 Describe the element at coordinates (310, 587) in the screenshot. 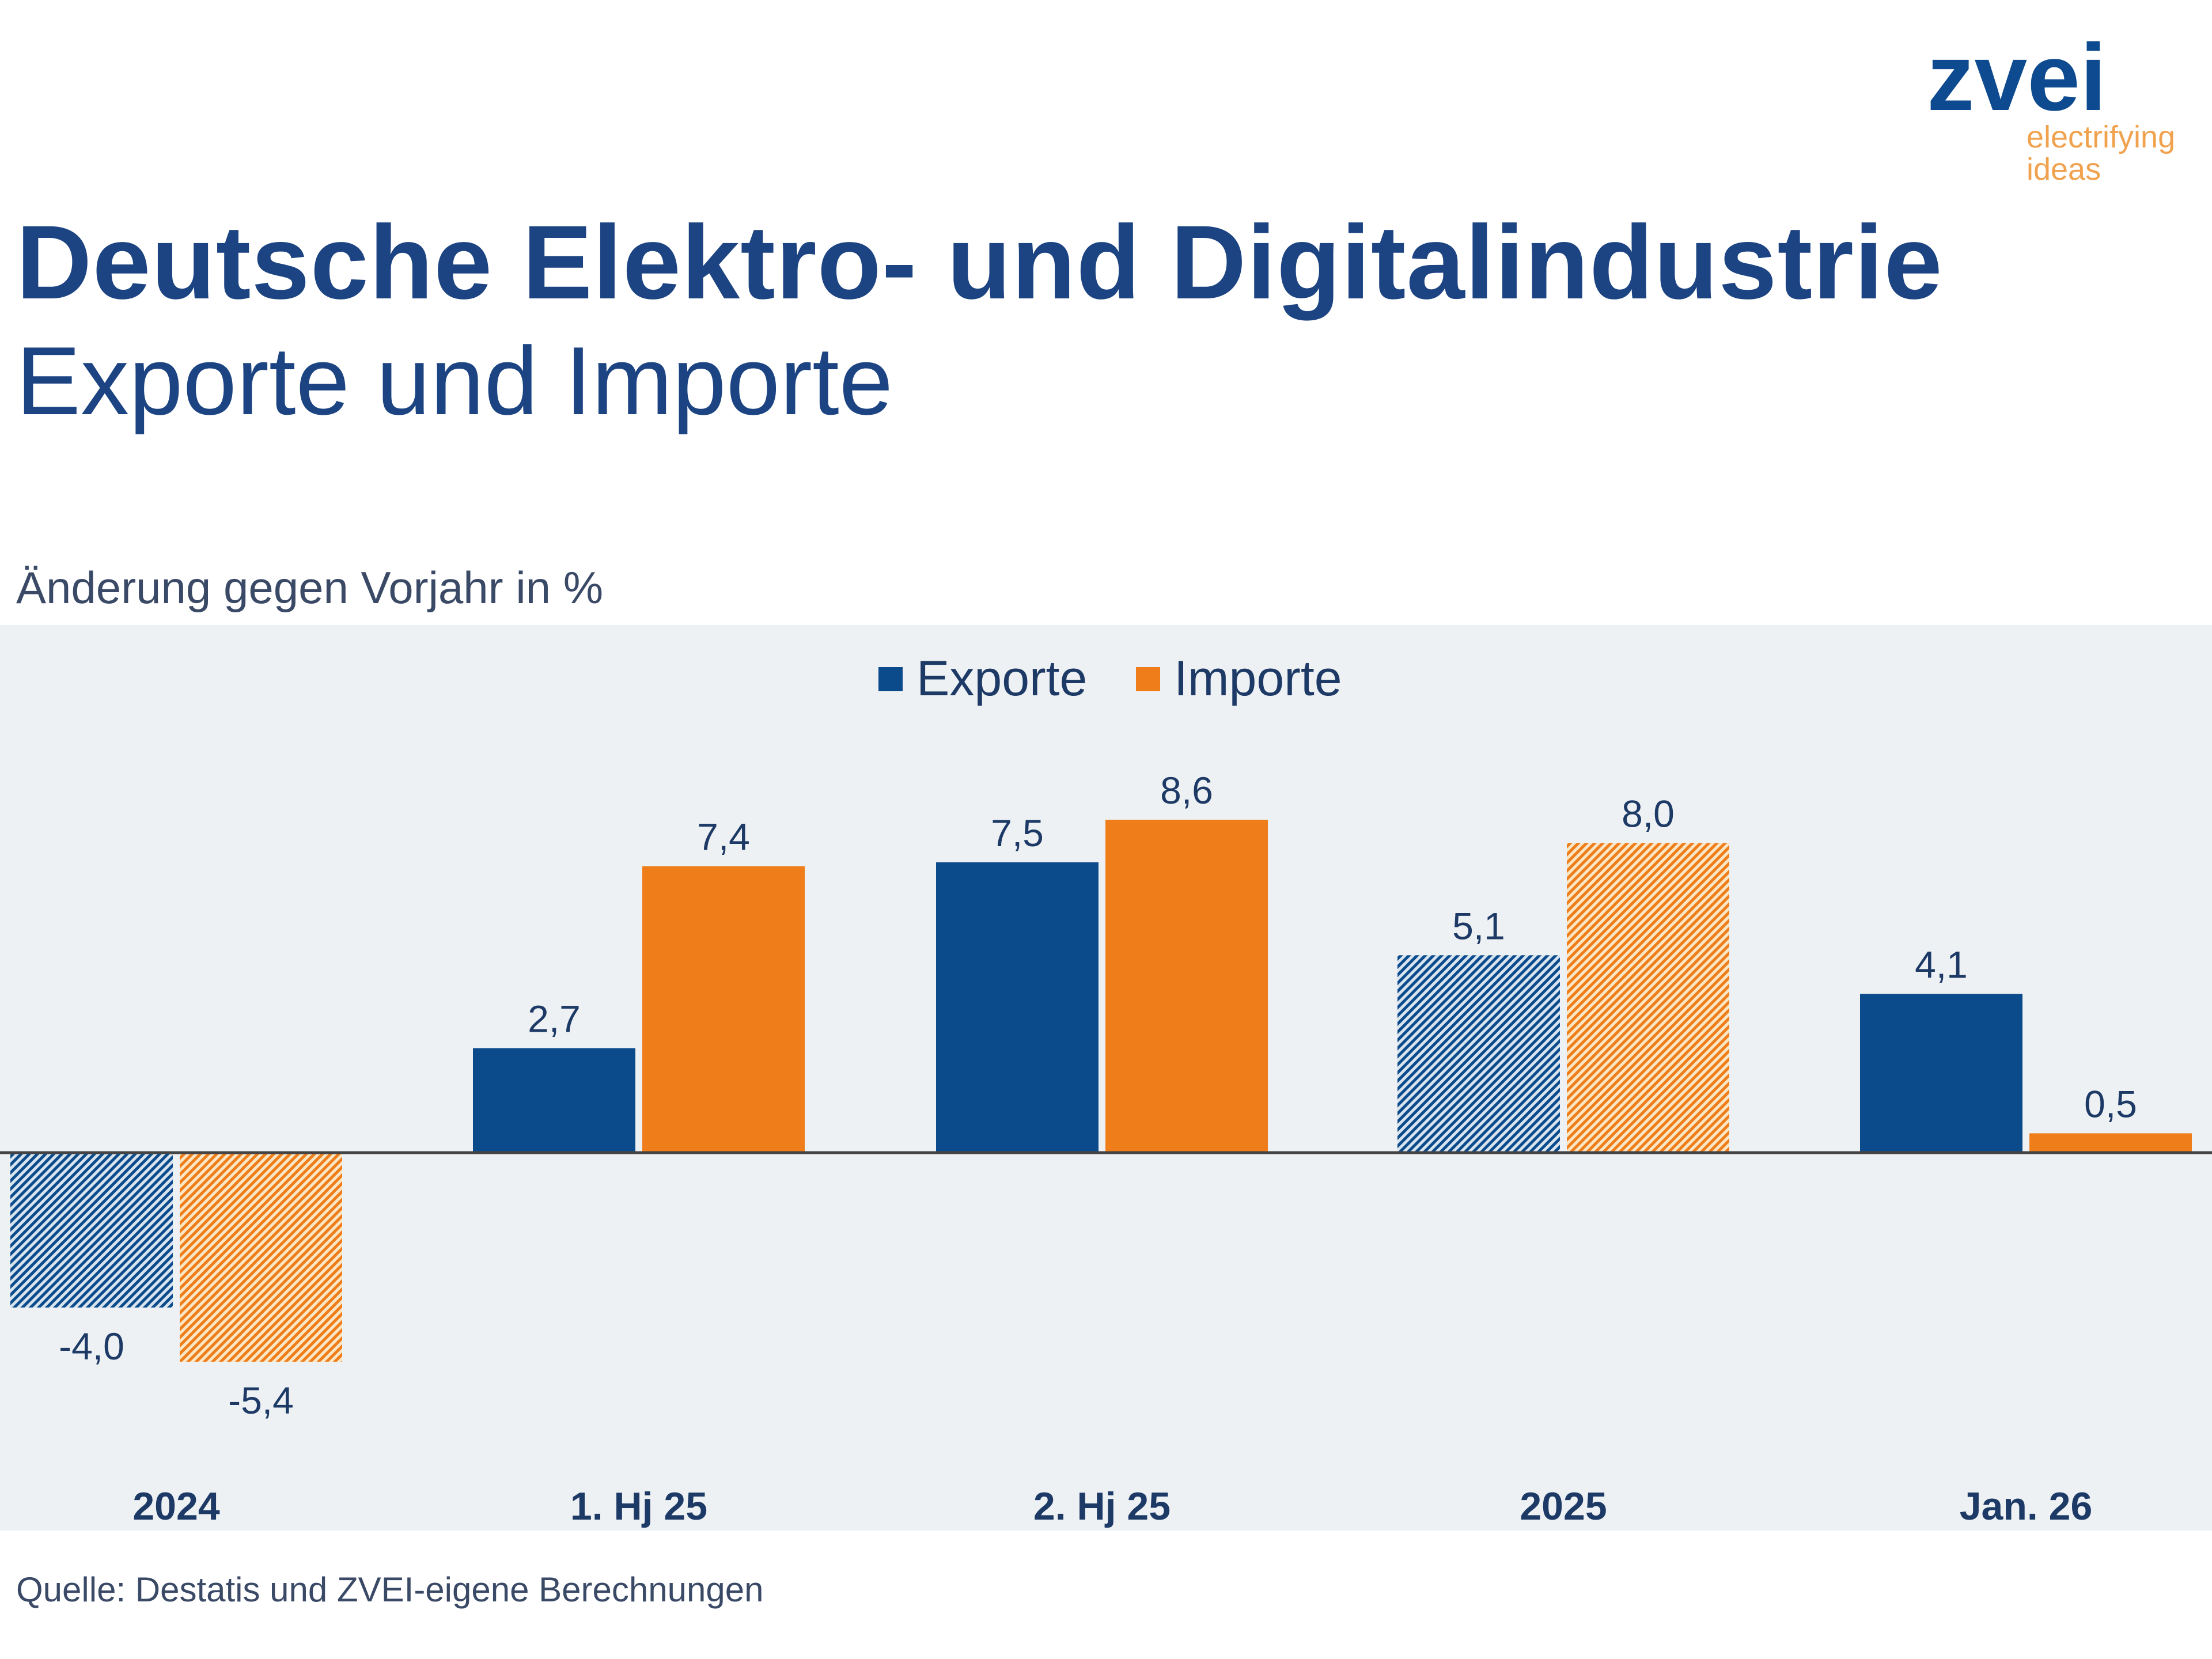

I see `y-axis-label: Änderung gegen Vorjahr in %` at that location.